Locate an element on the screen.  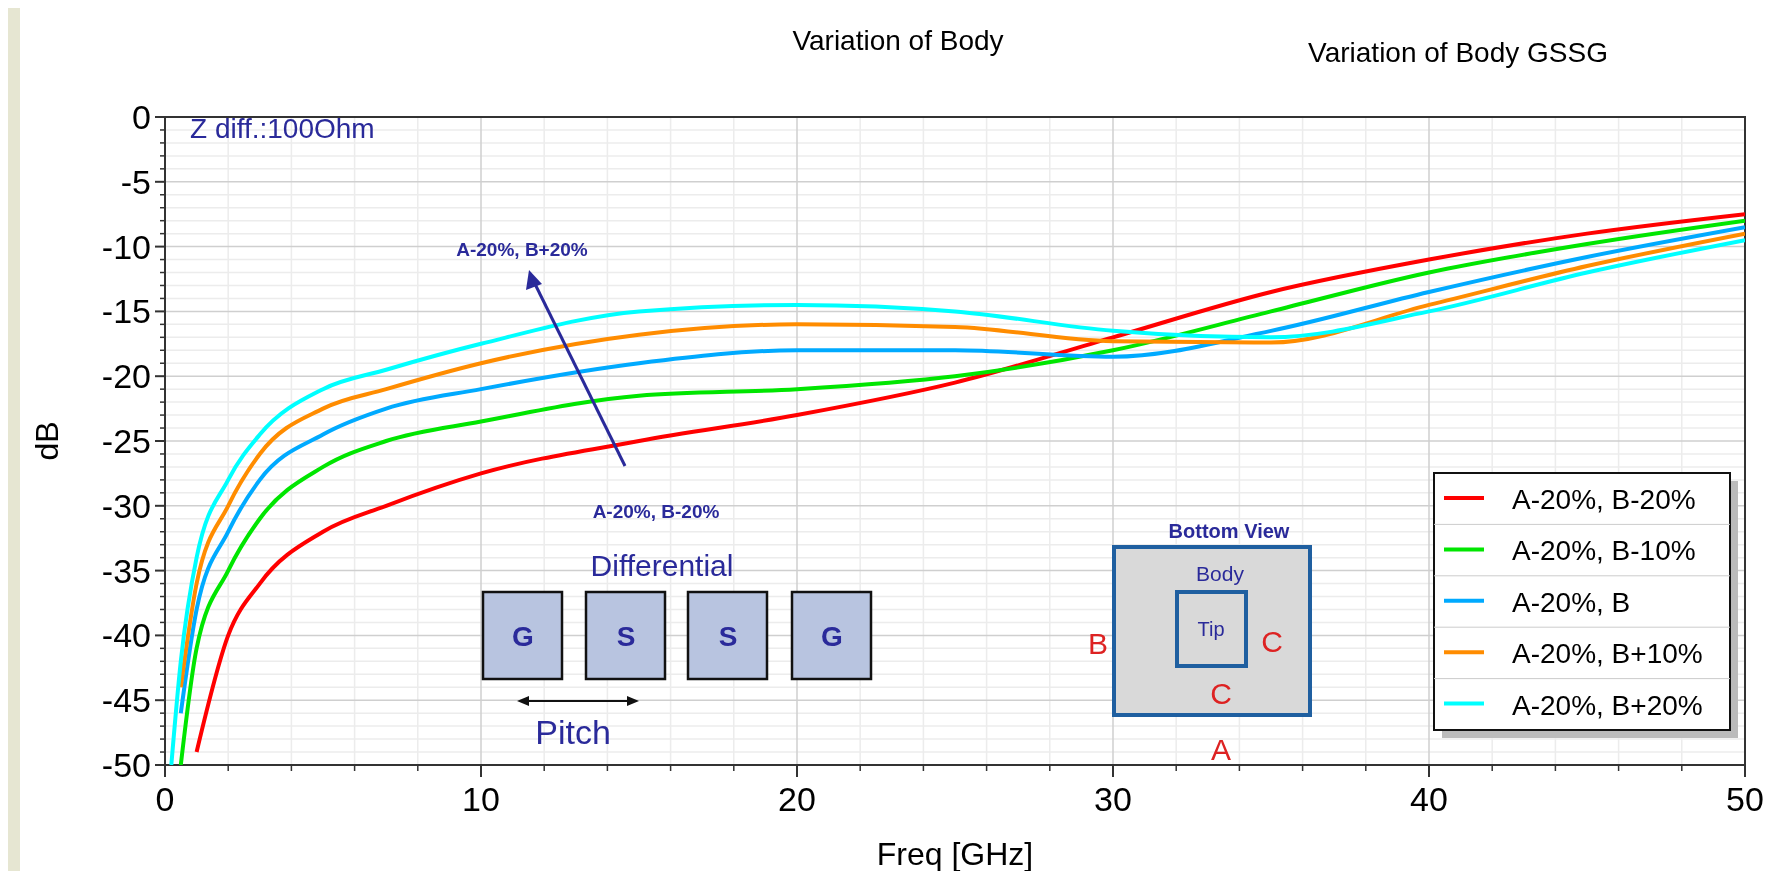
y-tick-label: -35 is located at coordinates (126, 570).